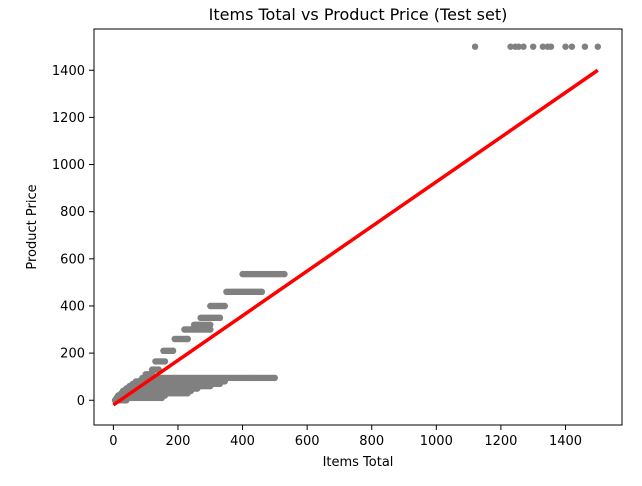 The height and width of the screenshot is (486, 642). Describe the element at coordinates (565, 441) in the screenshot. I see `x-tick-label-1400: 1400` at that location.